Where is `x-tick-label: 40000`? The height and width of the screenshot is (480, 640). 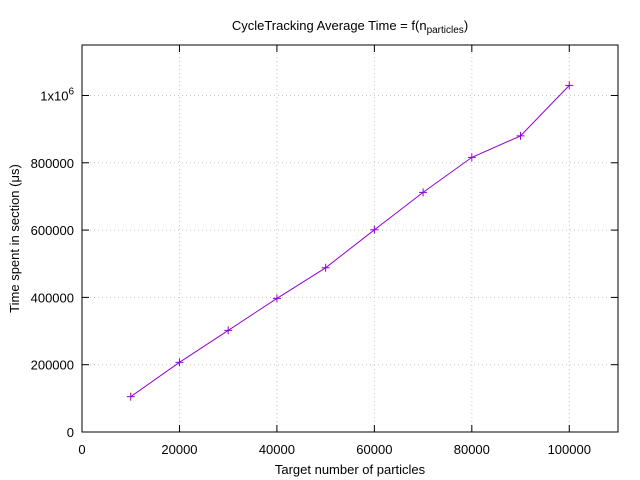
x-tick-label: 40000 is located at coordinates (277, 449).